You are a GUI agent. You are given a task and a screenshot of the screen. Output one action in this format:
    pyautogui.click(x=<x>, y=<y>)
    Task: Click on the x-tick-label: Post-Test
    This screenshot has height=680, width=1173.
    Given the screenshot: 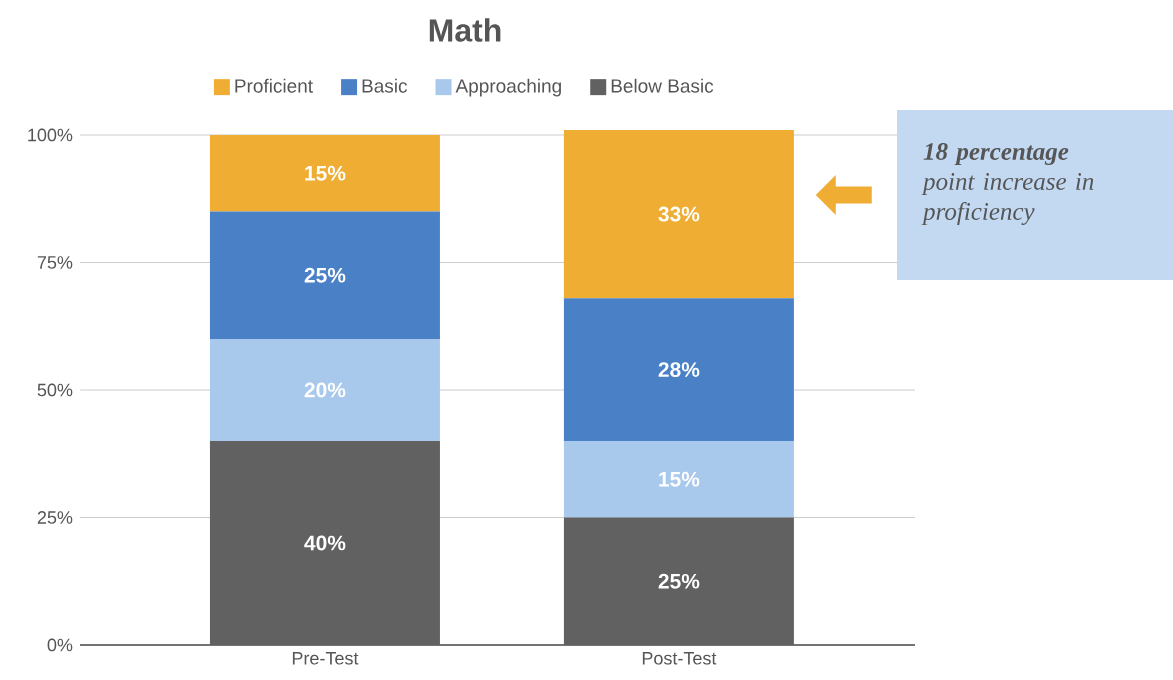 What is the action you would take?
    pyautogui.click(x=679, y=658)
    